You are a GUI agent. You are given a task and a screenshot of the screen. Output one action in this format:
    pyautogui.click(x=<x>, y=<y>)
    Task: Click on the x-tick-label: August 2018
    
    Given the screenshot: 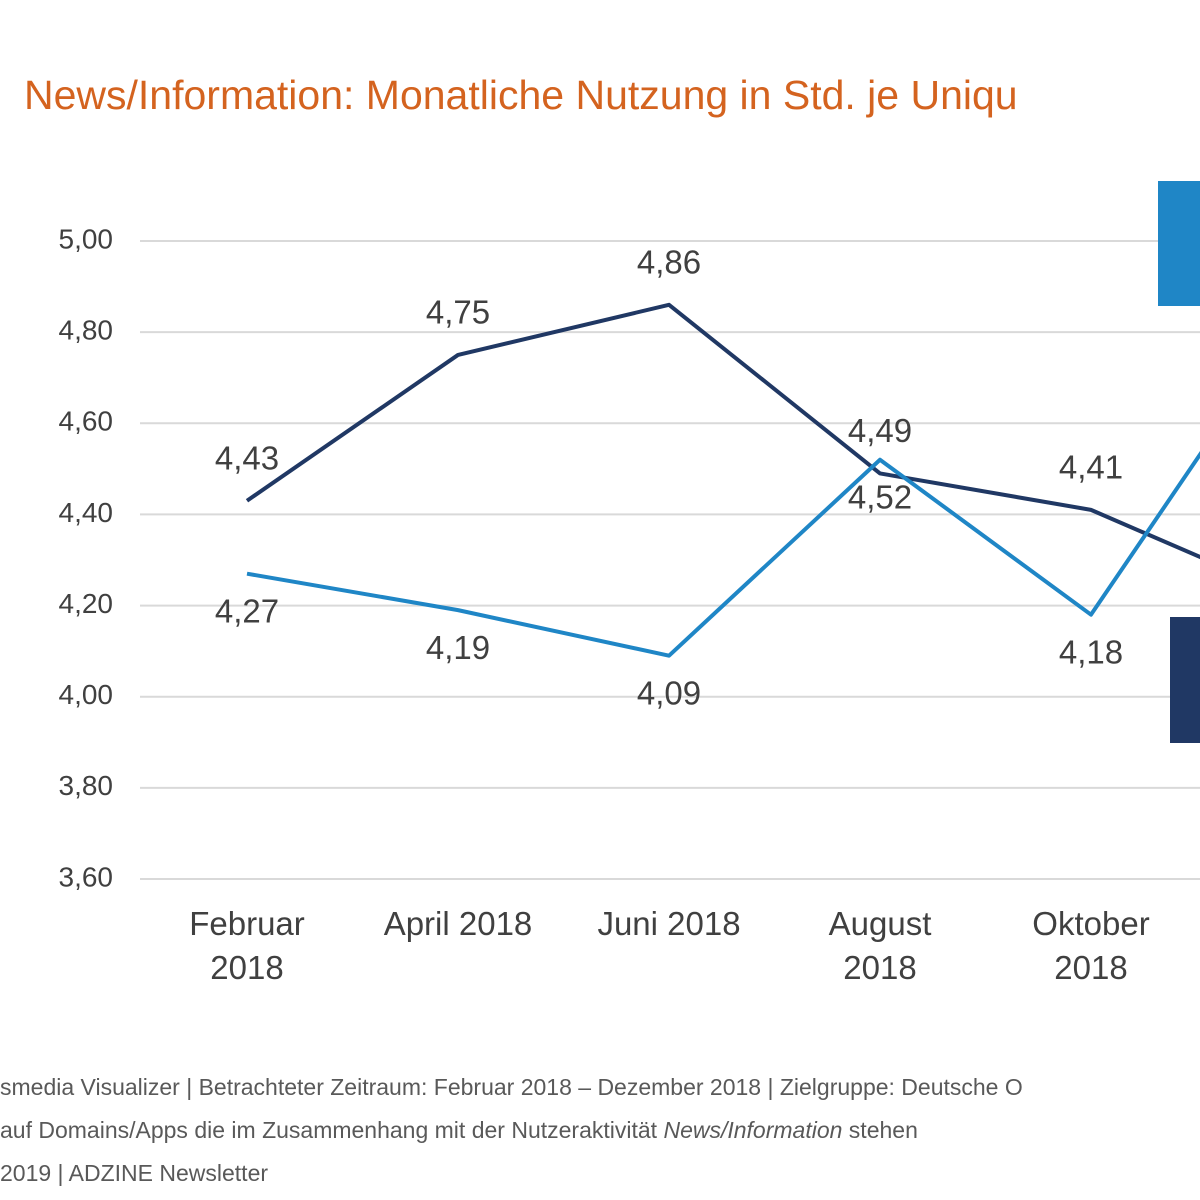 What is the action you would take?
    pyautogui.click(x=880, y=945)
    